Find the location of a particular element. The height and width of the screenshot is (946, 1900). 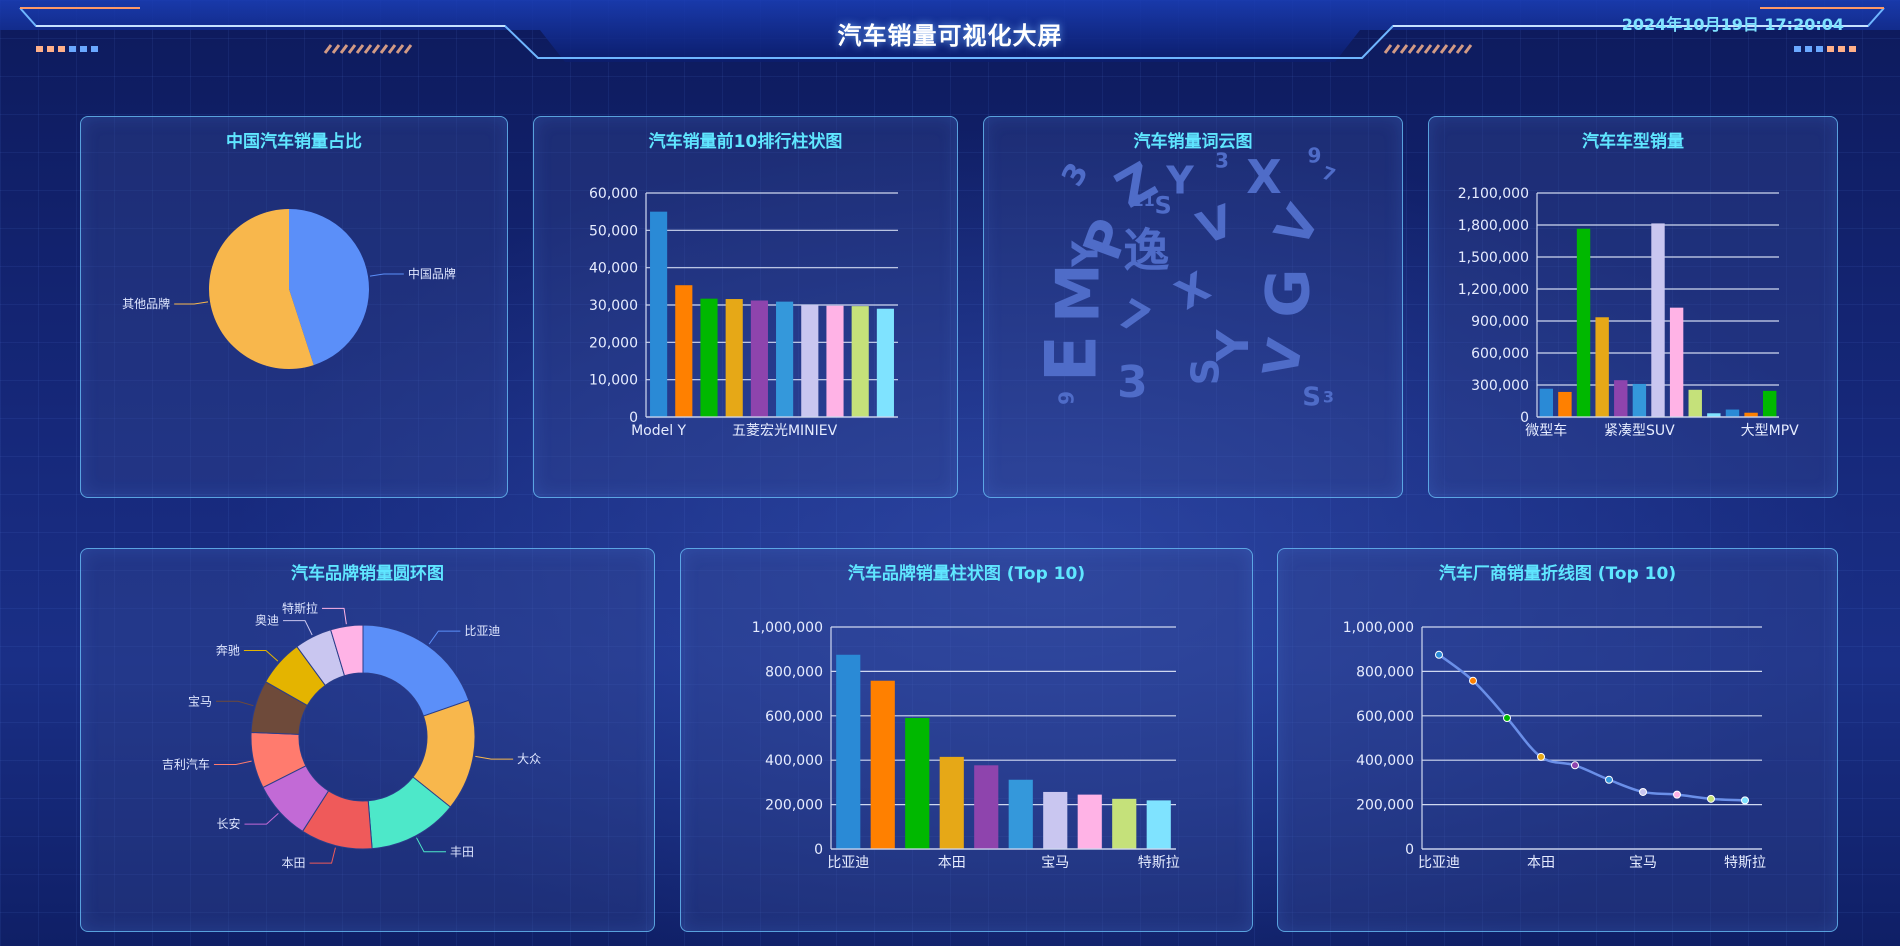

x-tick-label: 特斯拉 is located at coordinates (1159, 863).